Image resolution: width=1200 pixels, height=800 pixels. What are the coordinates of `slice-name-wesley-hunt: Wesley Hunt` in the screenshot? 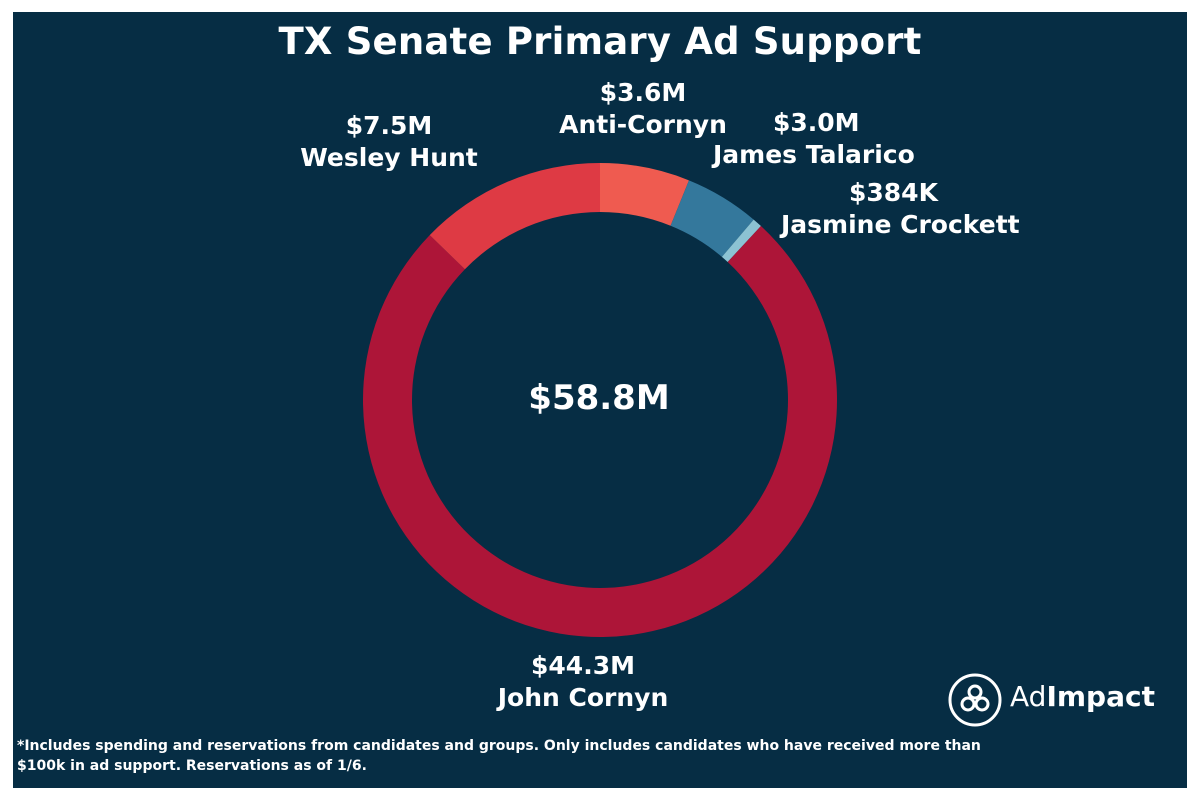 It's located at (389, 157).